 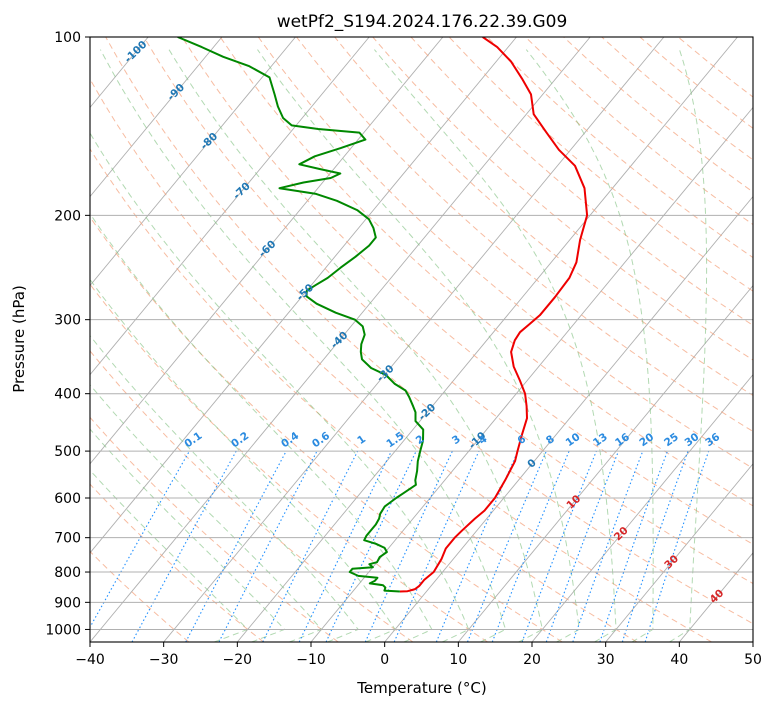 What do you see at coordinates (532, 660) in the screenshot?
I see `x-tick-label: 20` at bounding box center [532, 660].